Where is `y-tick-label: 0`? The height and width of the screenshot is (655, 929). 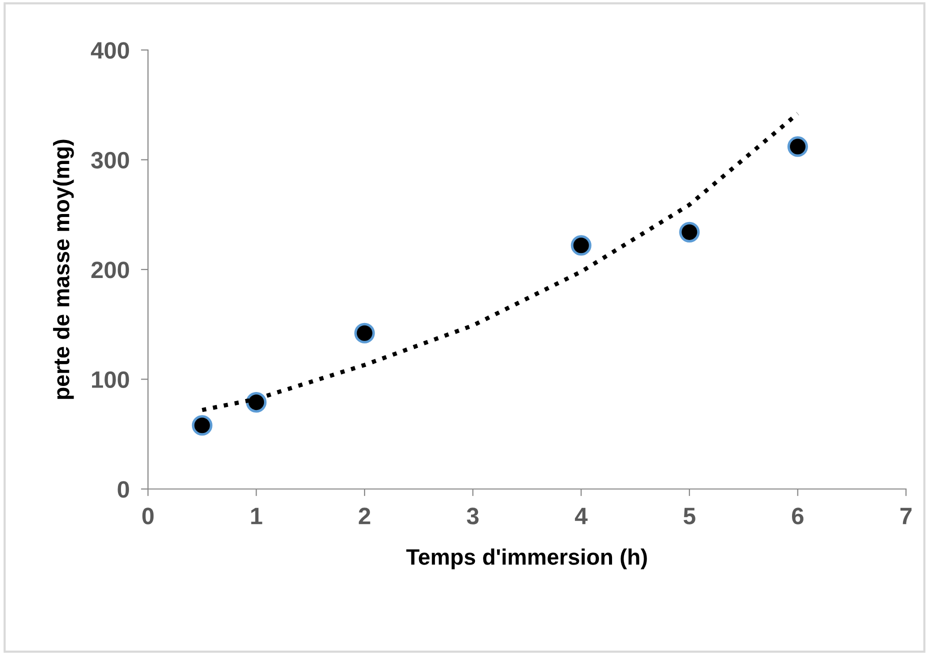 y-tick-label: 0 is located at coordinates (123, 489).